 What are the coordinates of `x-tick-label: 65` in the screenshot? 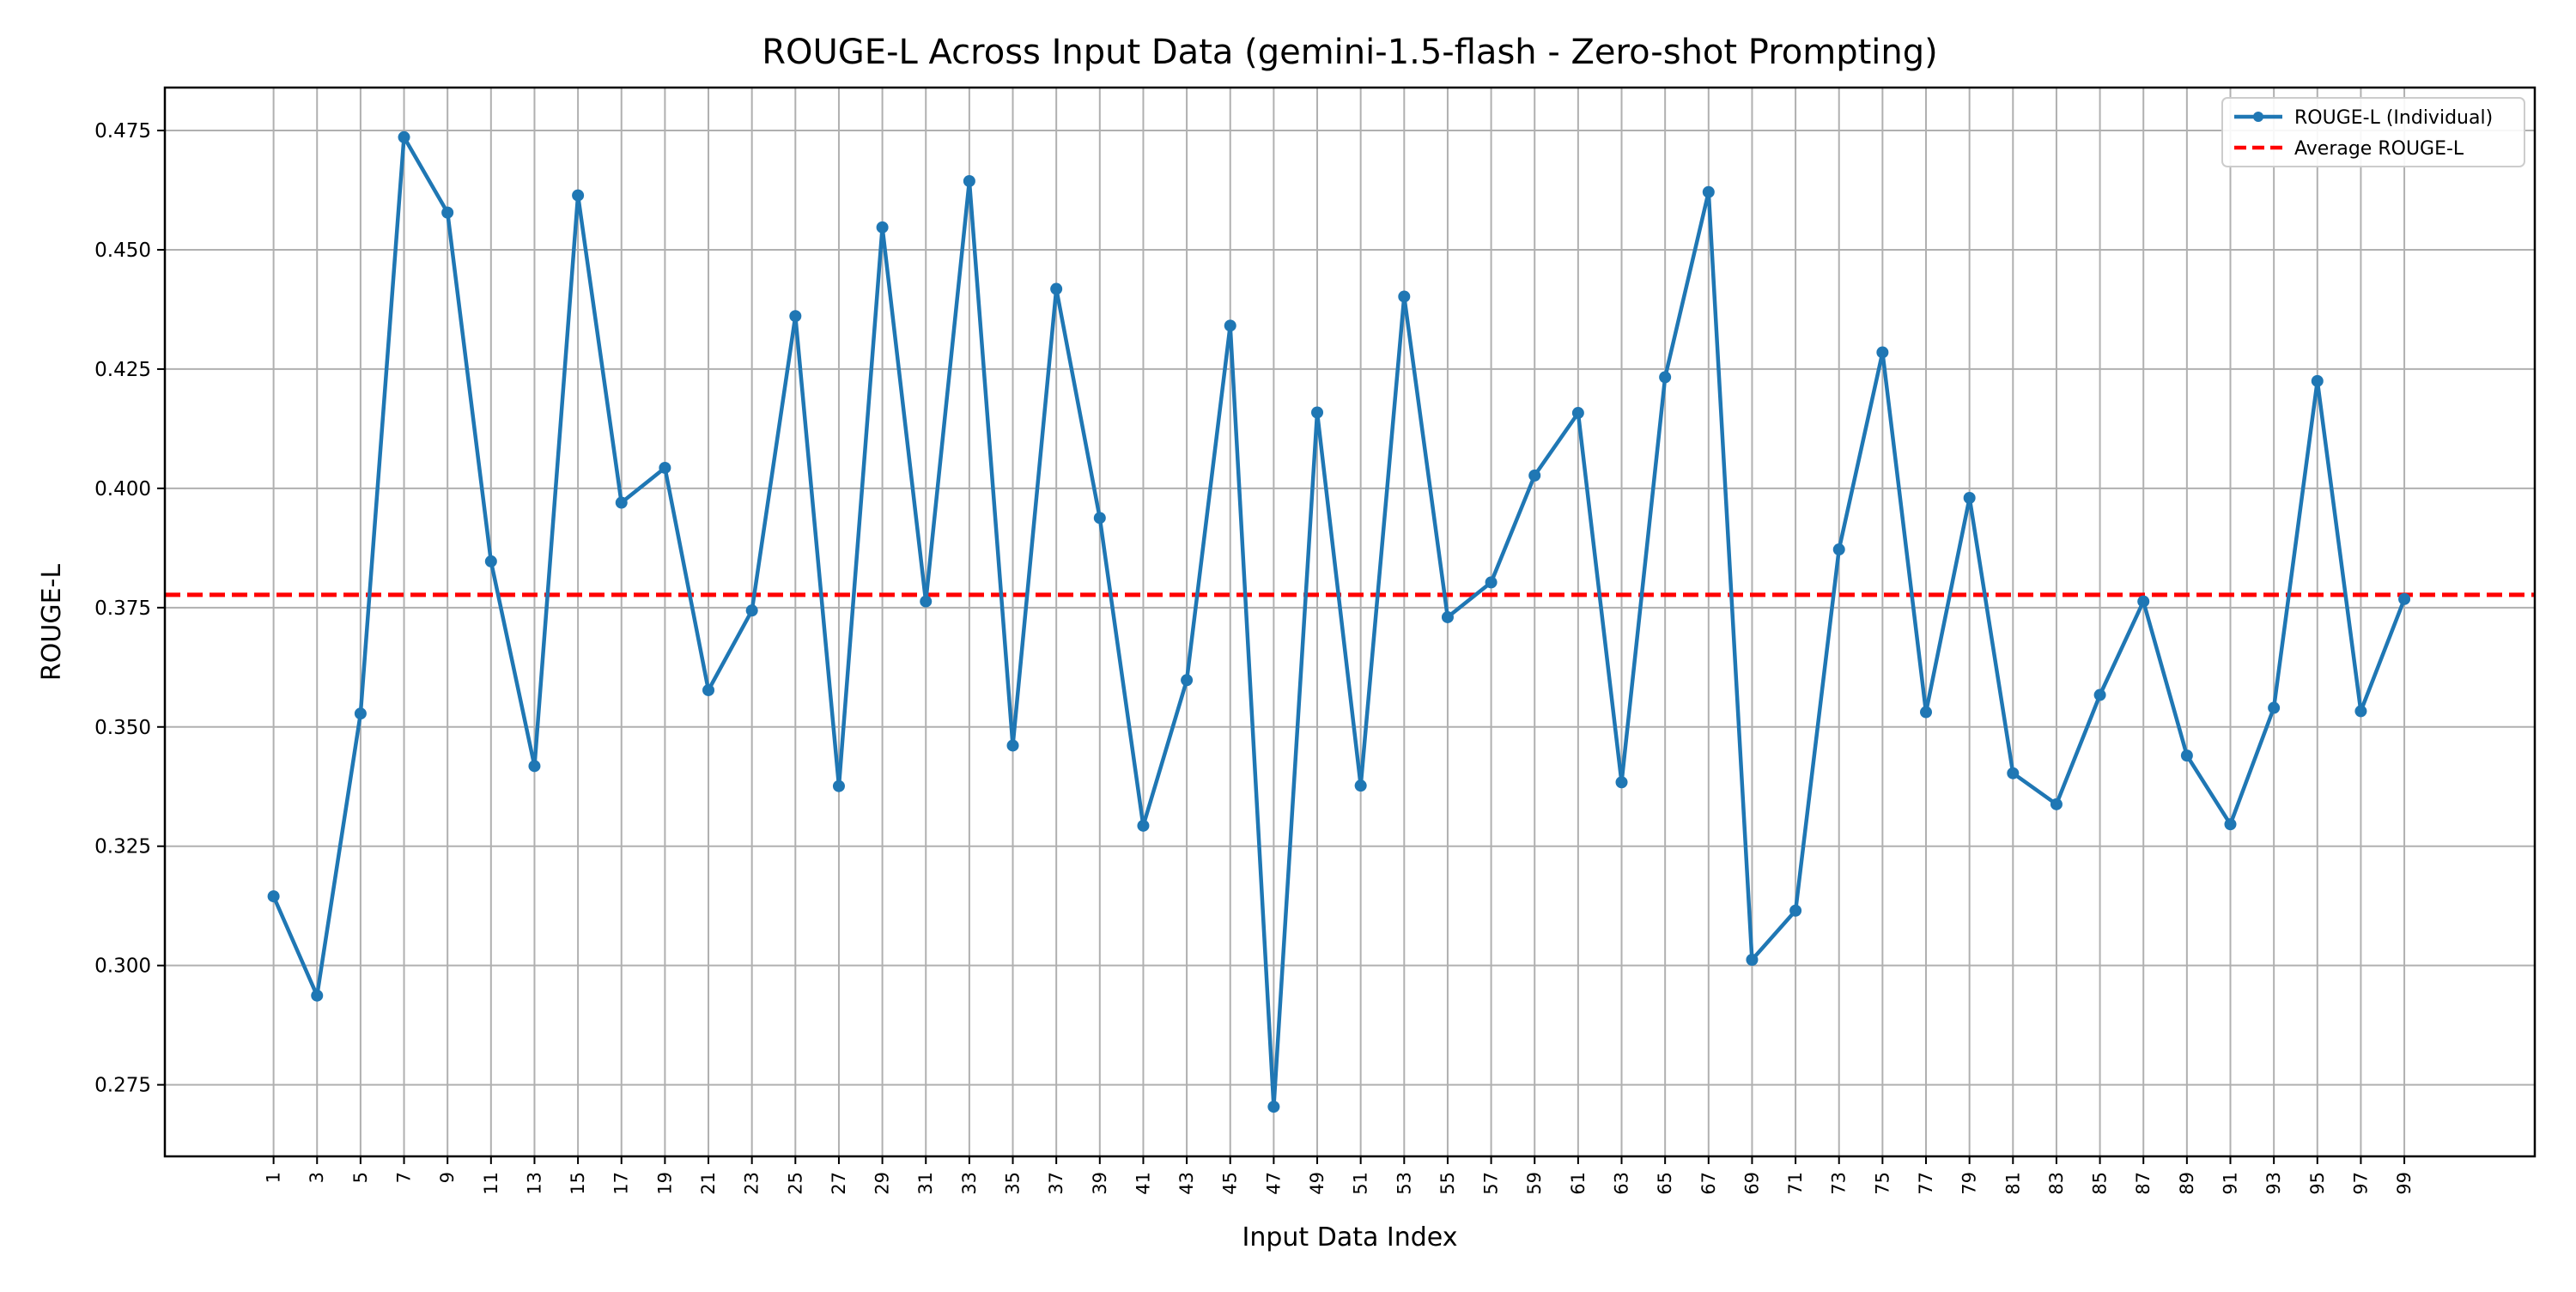 It's located at (1665, 1183).